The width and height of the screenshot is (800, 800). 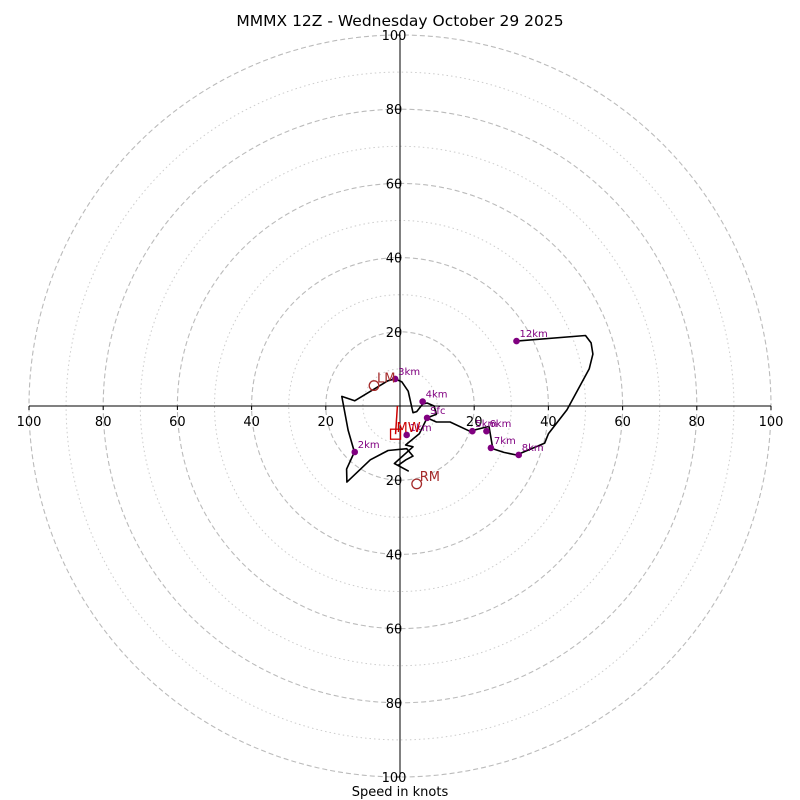 I want to click on chart-title: MMMX 12Z - Wednesday October 29 2025, so click(x=399, y=21).